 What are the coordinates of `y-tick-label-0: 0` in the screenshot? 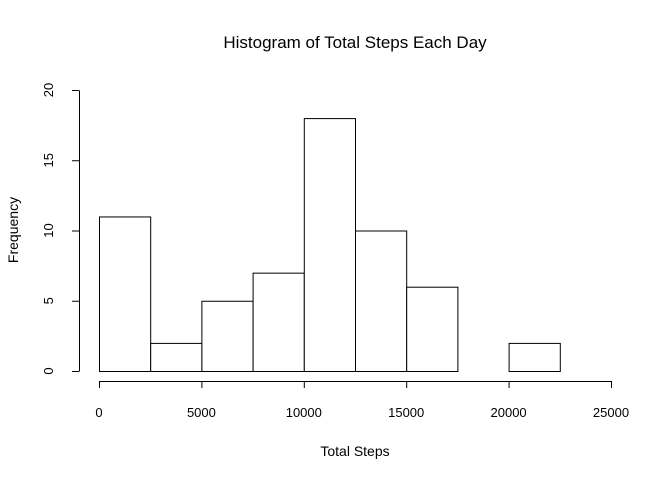 It's located at (48, 370).